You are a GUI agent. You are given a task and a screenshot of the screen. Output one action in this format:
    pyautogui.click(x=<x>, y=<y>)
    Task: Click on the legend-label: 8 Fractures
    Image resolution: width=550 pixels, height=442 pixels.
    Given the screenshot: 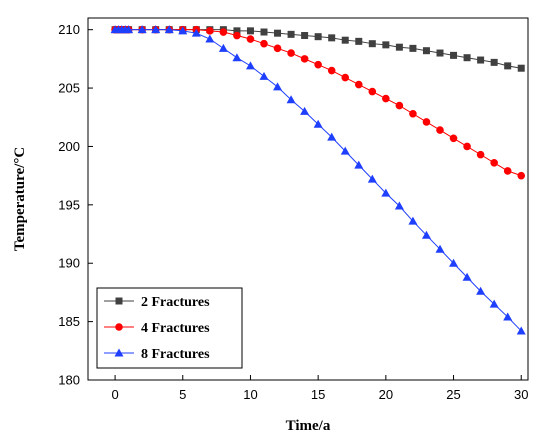 What is the action you would take?
    pyautogui.click(x=175, y=354)
    